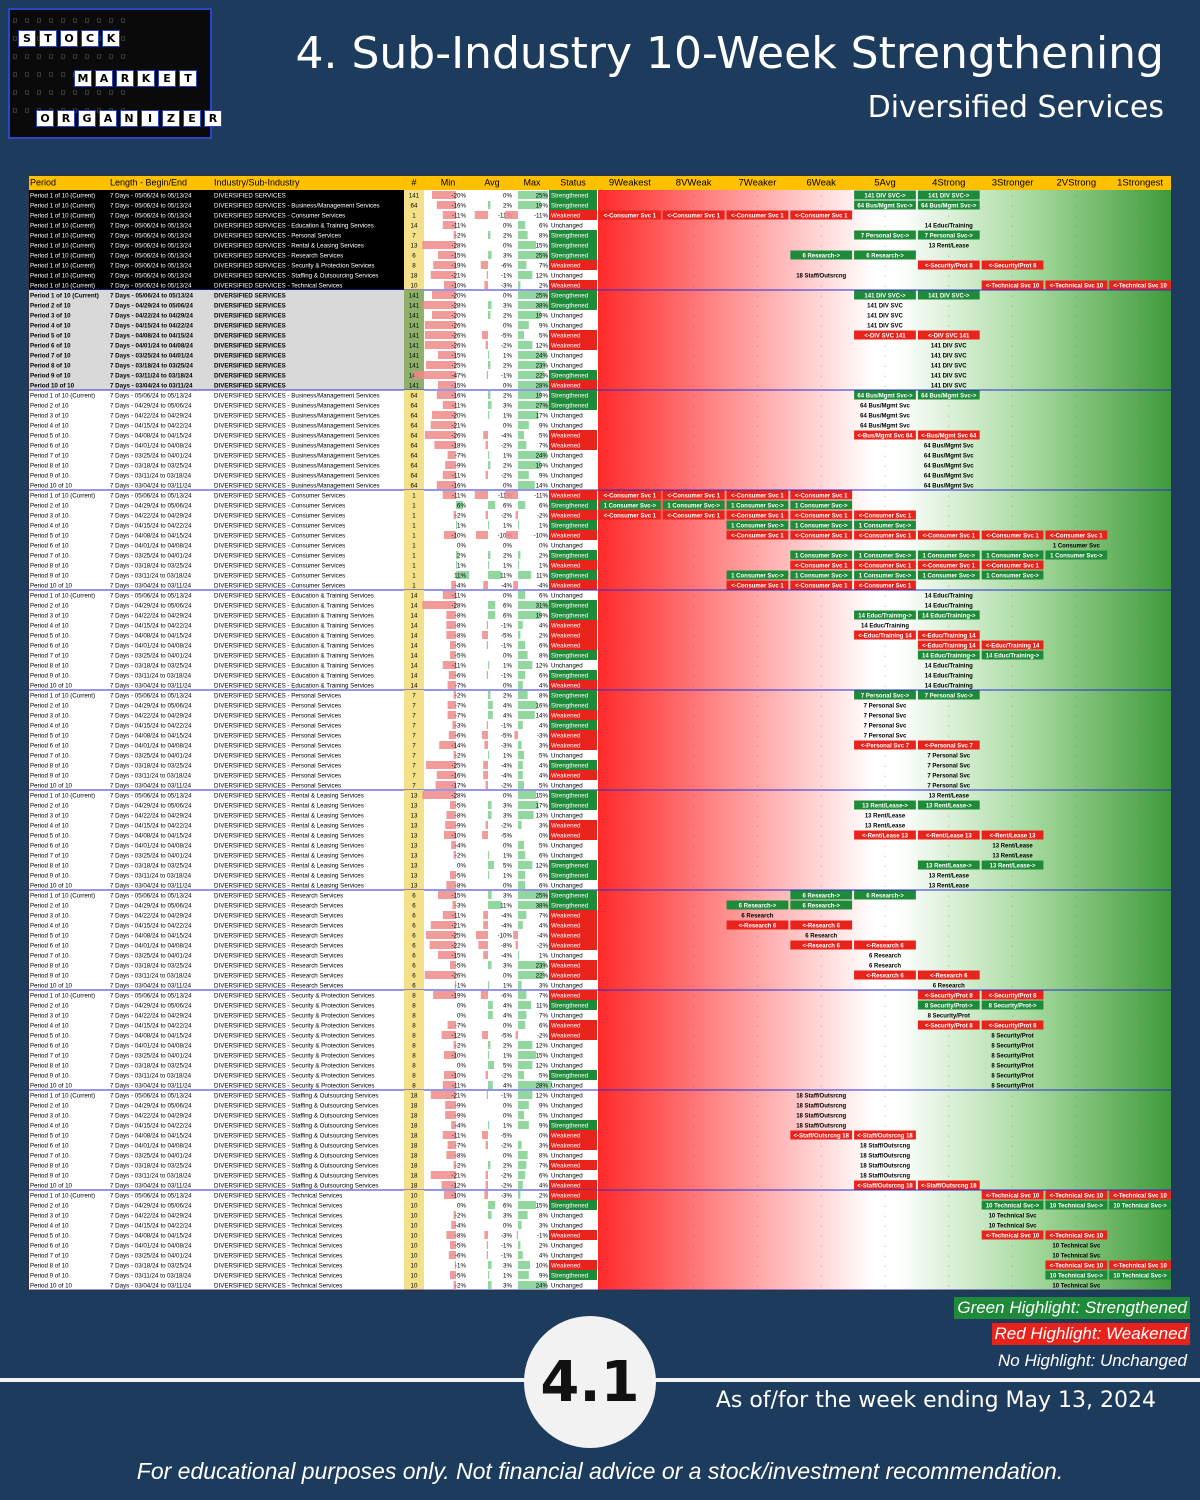  I want to click on row-period: Period 4 of 10, so click(49, 1126).